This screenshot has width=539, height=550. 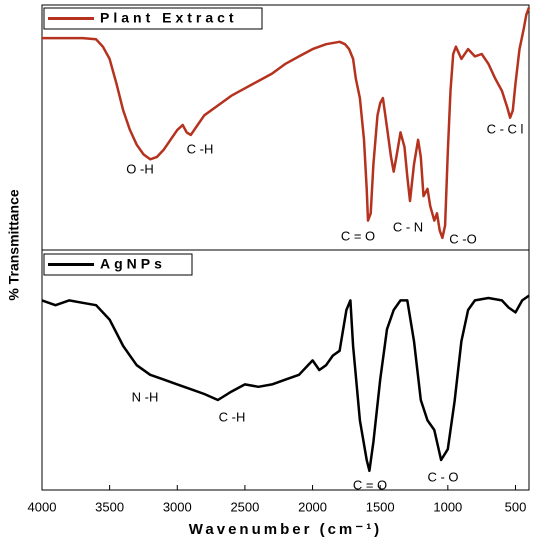 I want to click on x-tick-label: 2000, so click(x=312, y=506).